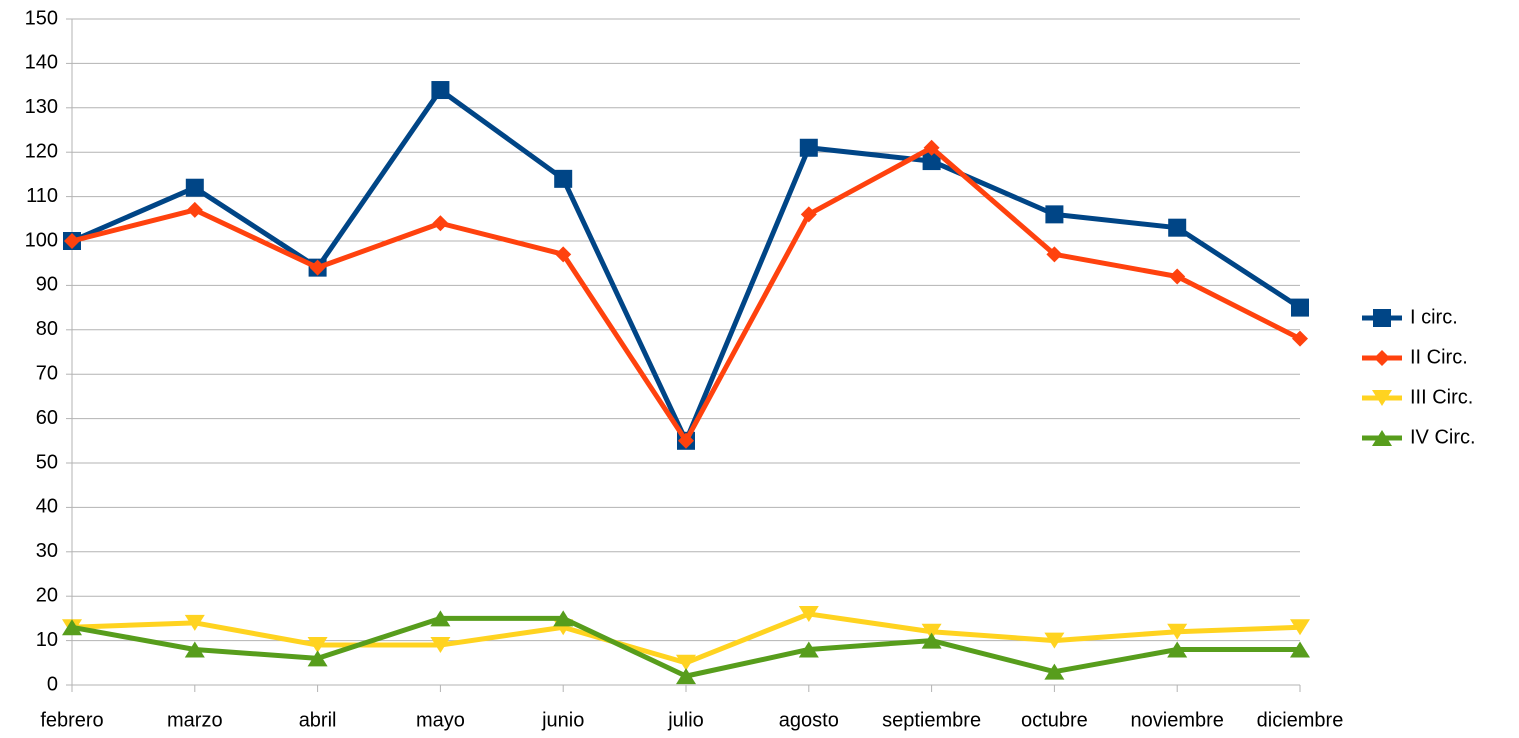  I want to click on y-tick-label: 120, so click(41, 151).